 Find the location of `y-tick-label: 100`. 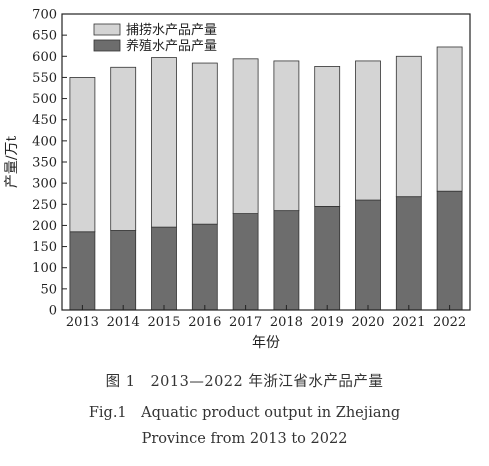

y-tick-label: 100 is located at coordinates (44, 268).